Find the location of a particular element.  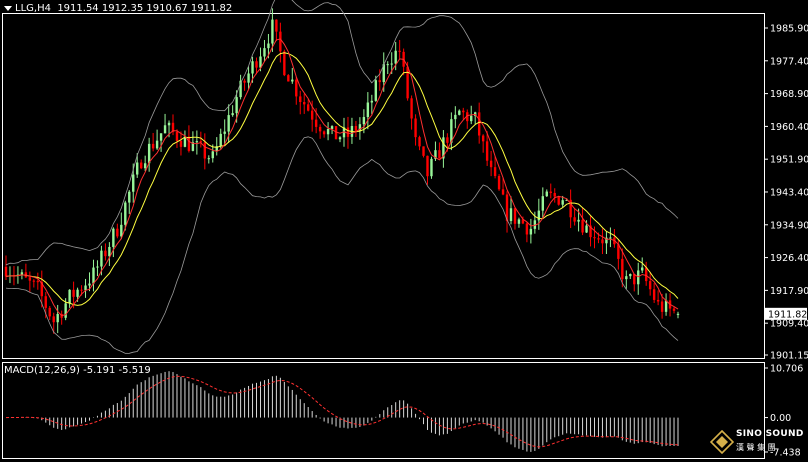

price-tick-label: 1909.40 is located at coordinates (789, 324).